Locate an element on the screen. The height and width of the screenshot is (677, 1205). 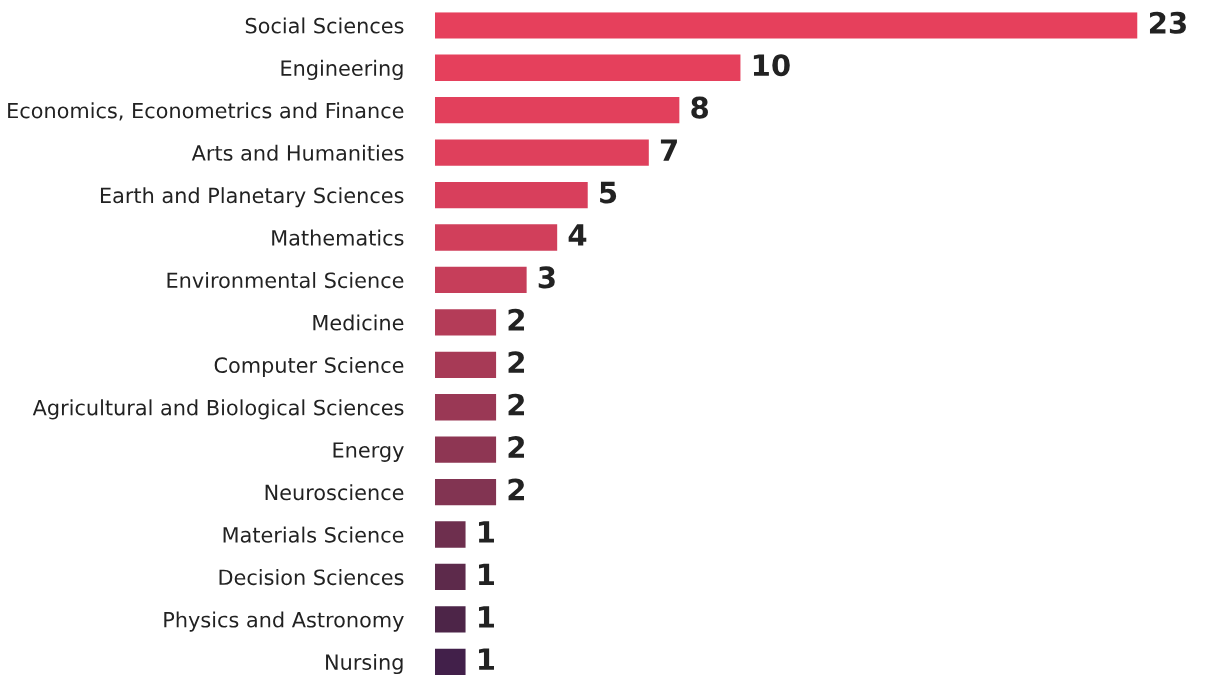
data-label: 23 is located at coordinates (1167, 22).